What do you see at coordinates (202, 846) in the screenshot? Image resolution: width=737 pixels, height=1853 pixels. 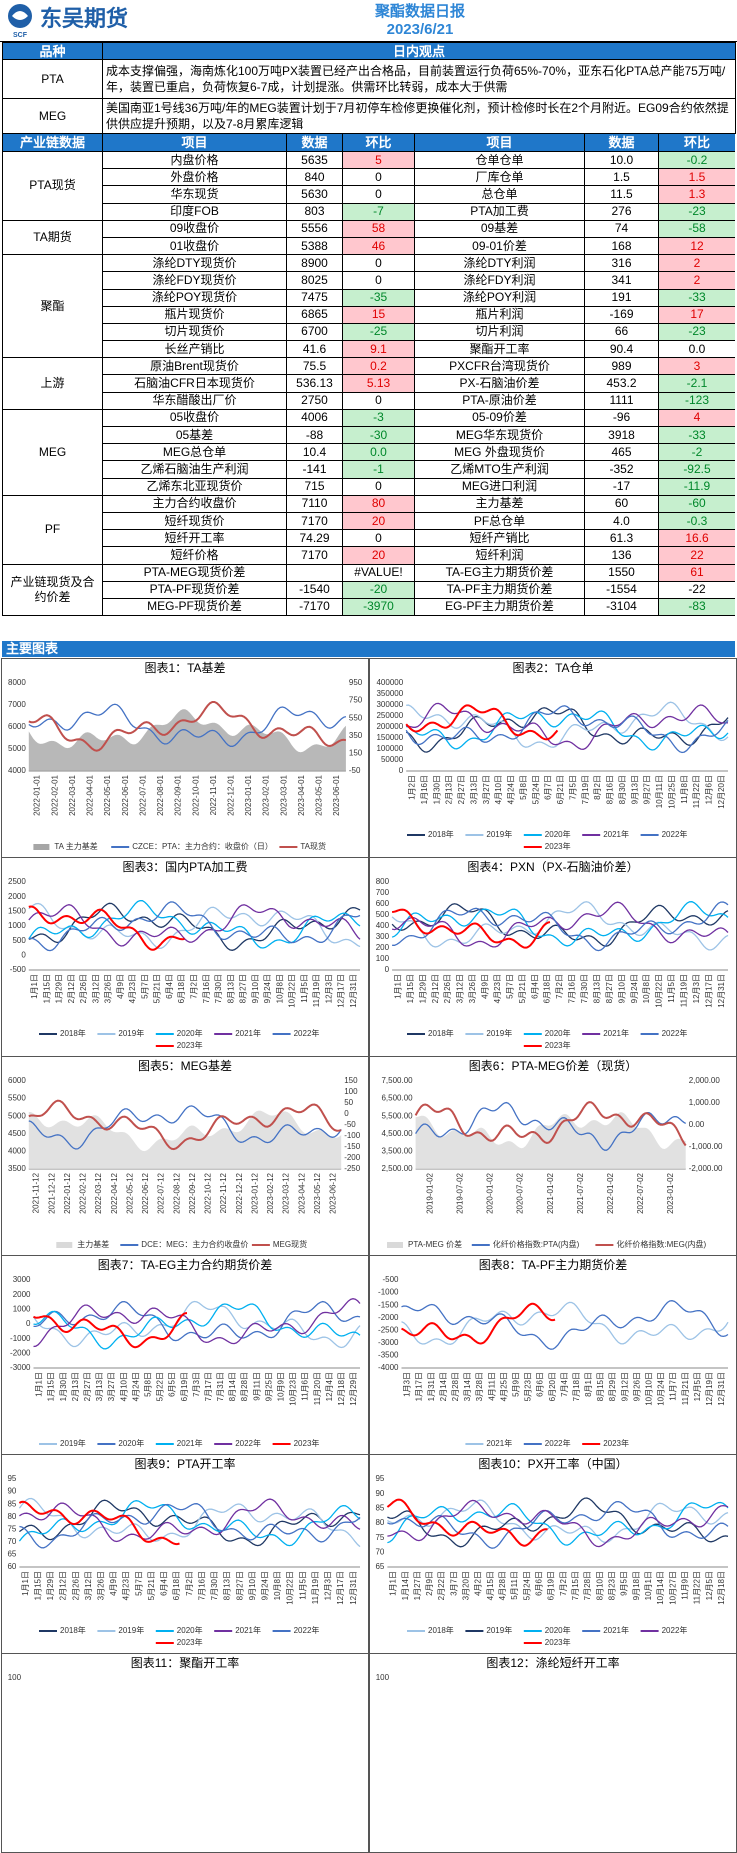 I see `legend-label: CZCE：PTA：主力合约：收盘价（日）` at bounding box center [202, 846].